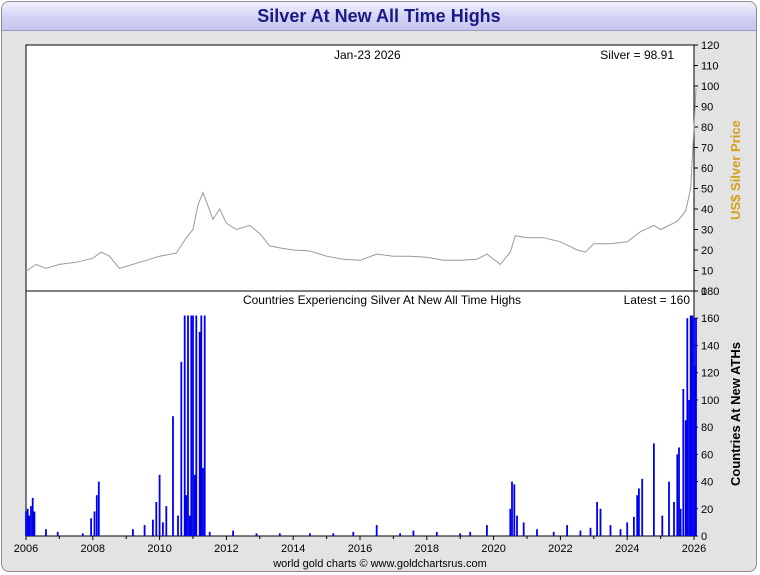 The width and height of the screenshot is (760, 575). What do you see at coordinates (367, 55) in the screenshot?
I see `price-date-label: Jan-23 2026` at bounding box center [367, 55].